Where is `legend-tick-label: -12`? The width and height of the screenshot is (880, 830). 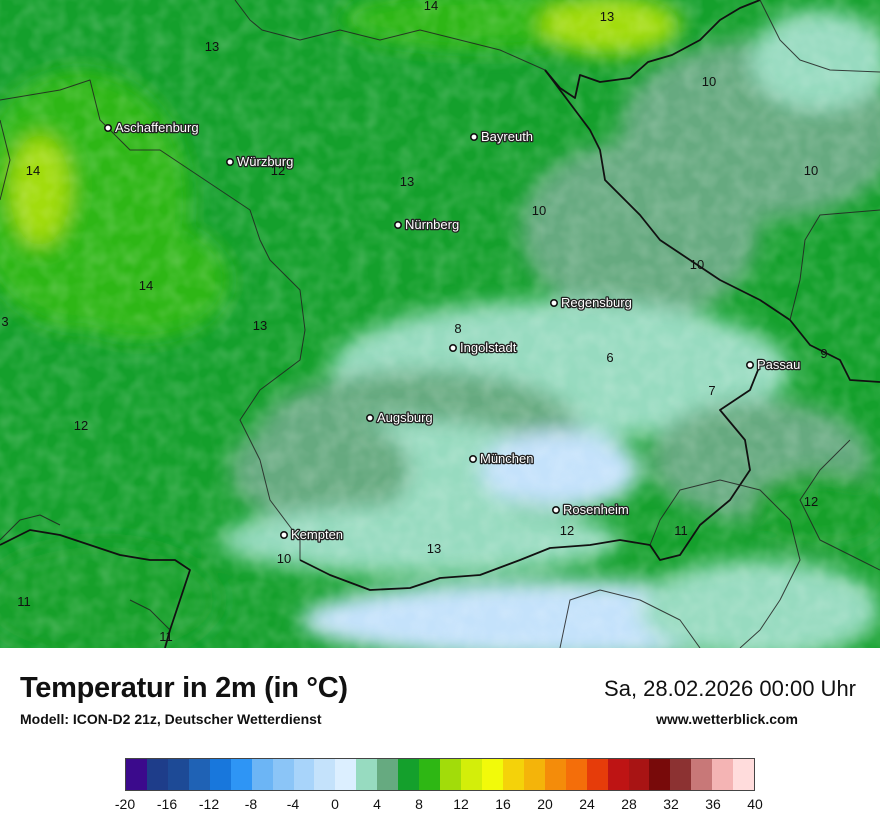 legend-tick-label: -12 is located at coordinates (209, 804).